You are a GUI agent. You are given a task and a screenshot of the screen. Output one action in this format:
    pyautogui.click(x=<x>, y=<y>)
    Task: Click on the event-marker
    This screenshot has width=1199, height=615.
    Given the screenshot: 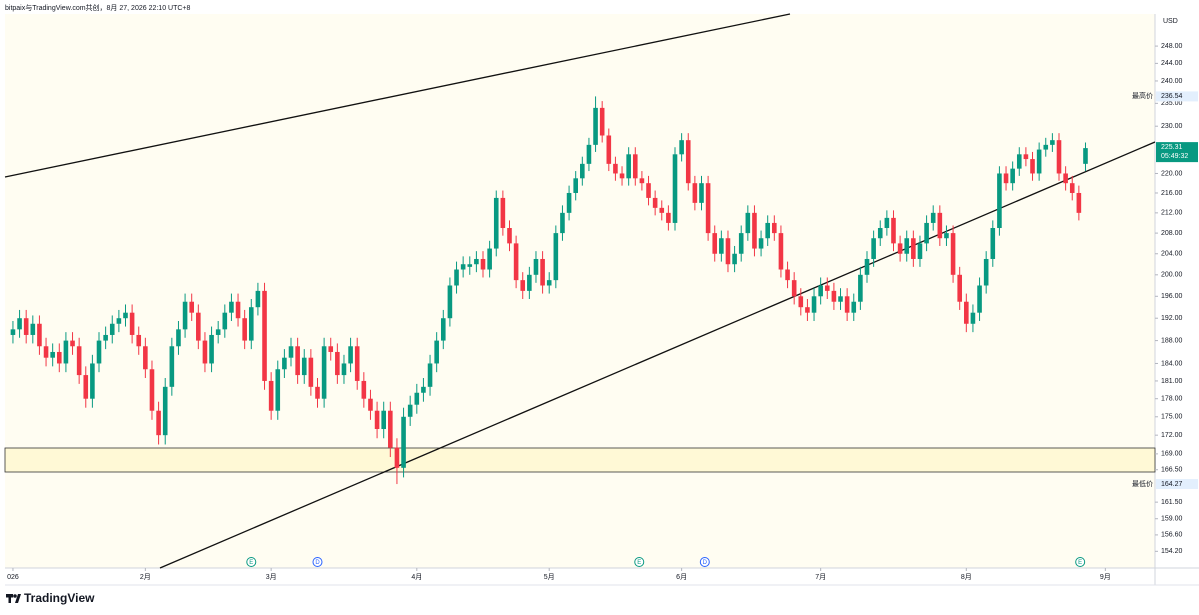 What is the action you would take?
    pyautogui.click(x=317, y=562)
    